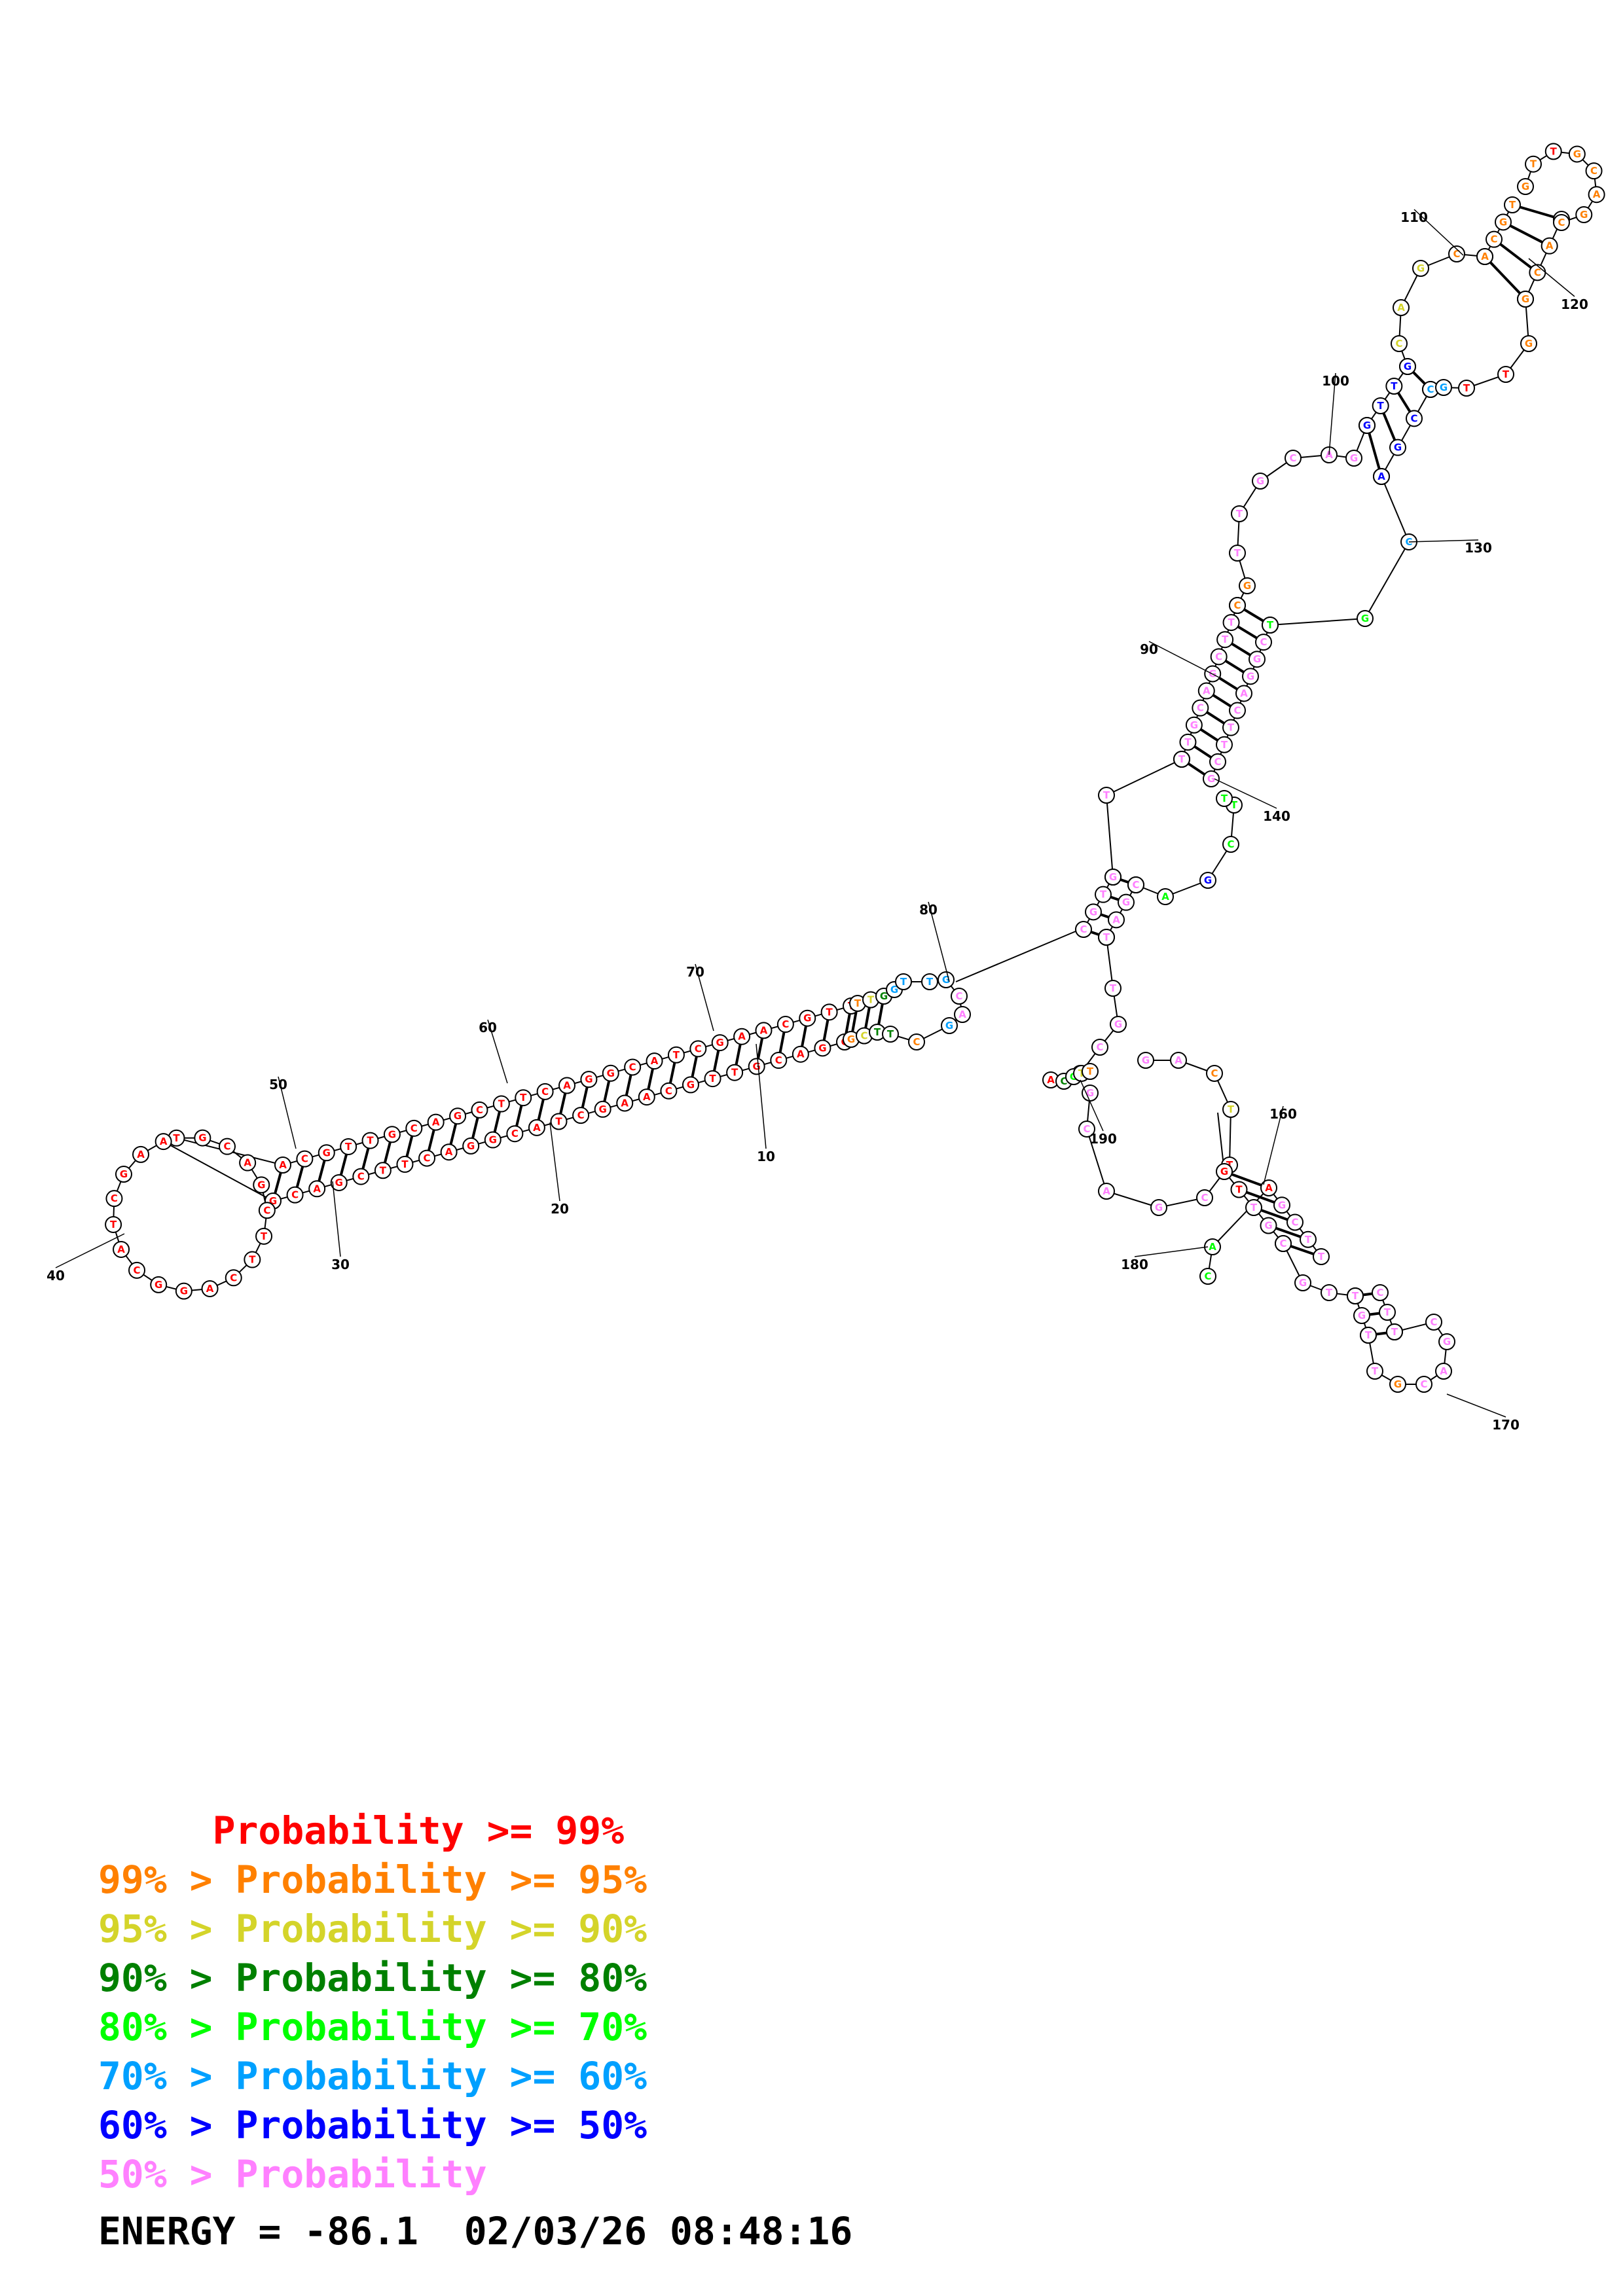  Describe the element at coordinates (1516, 256) in the screenshot. I see `base-pair` at that location.